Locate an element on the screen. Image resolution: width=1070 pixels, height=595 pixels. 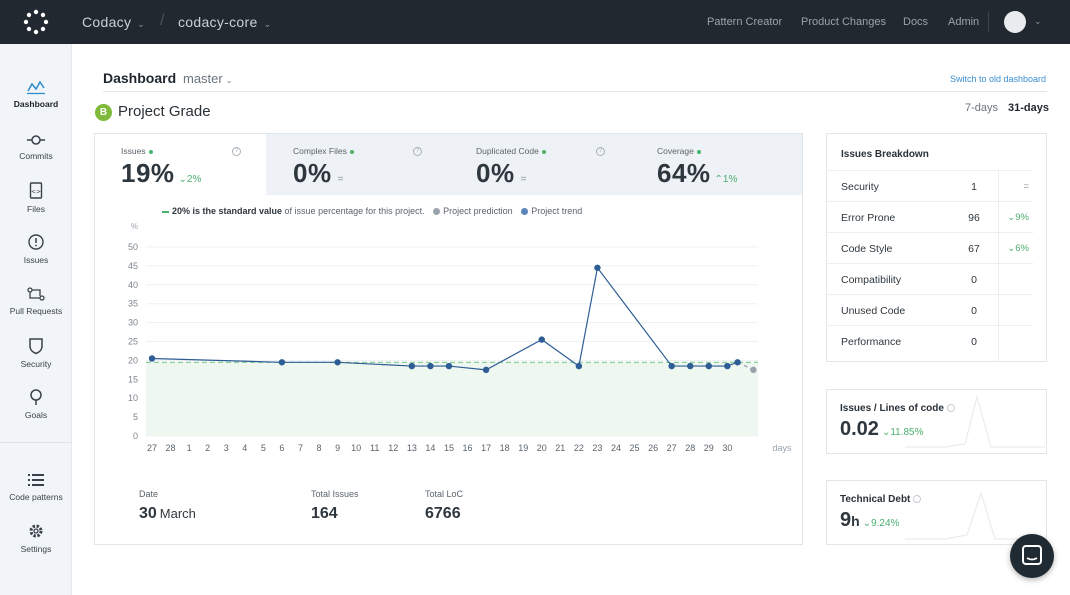
nav-link-product-changes: Product Changes is located at coordinates (843, 22).